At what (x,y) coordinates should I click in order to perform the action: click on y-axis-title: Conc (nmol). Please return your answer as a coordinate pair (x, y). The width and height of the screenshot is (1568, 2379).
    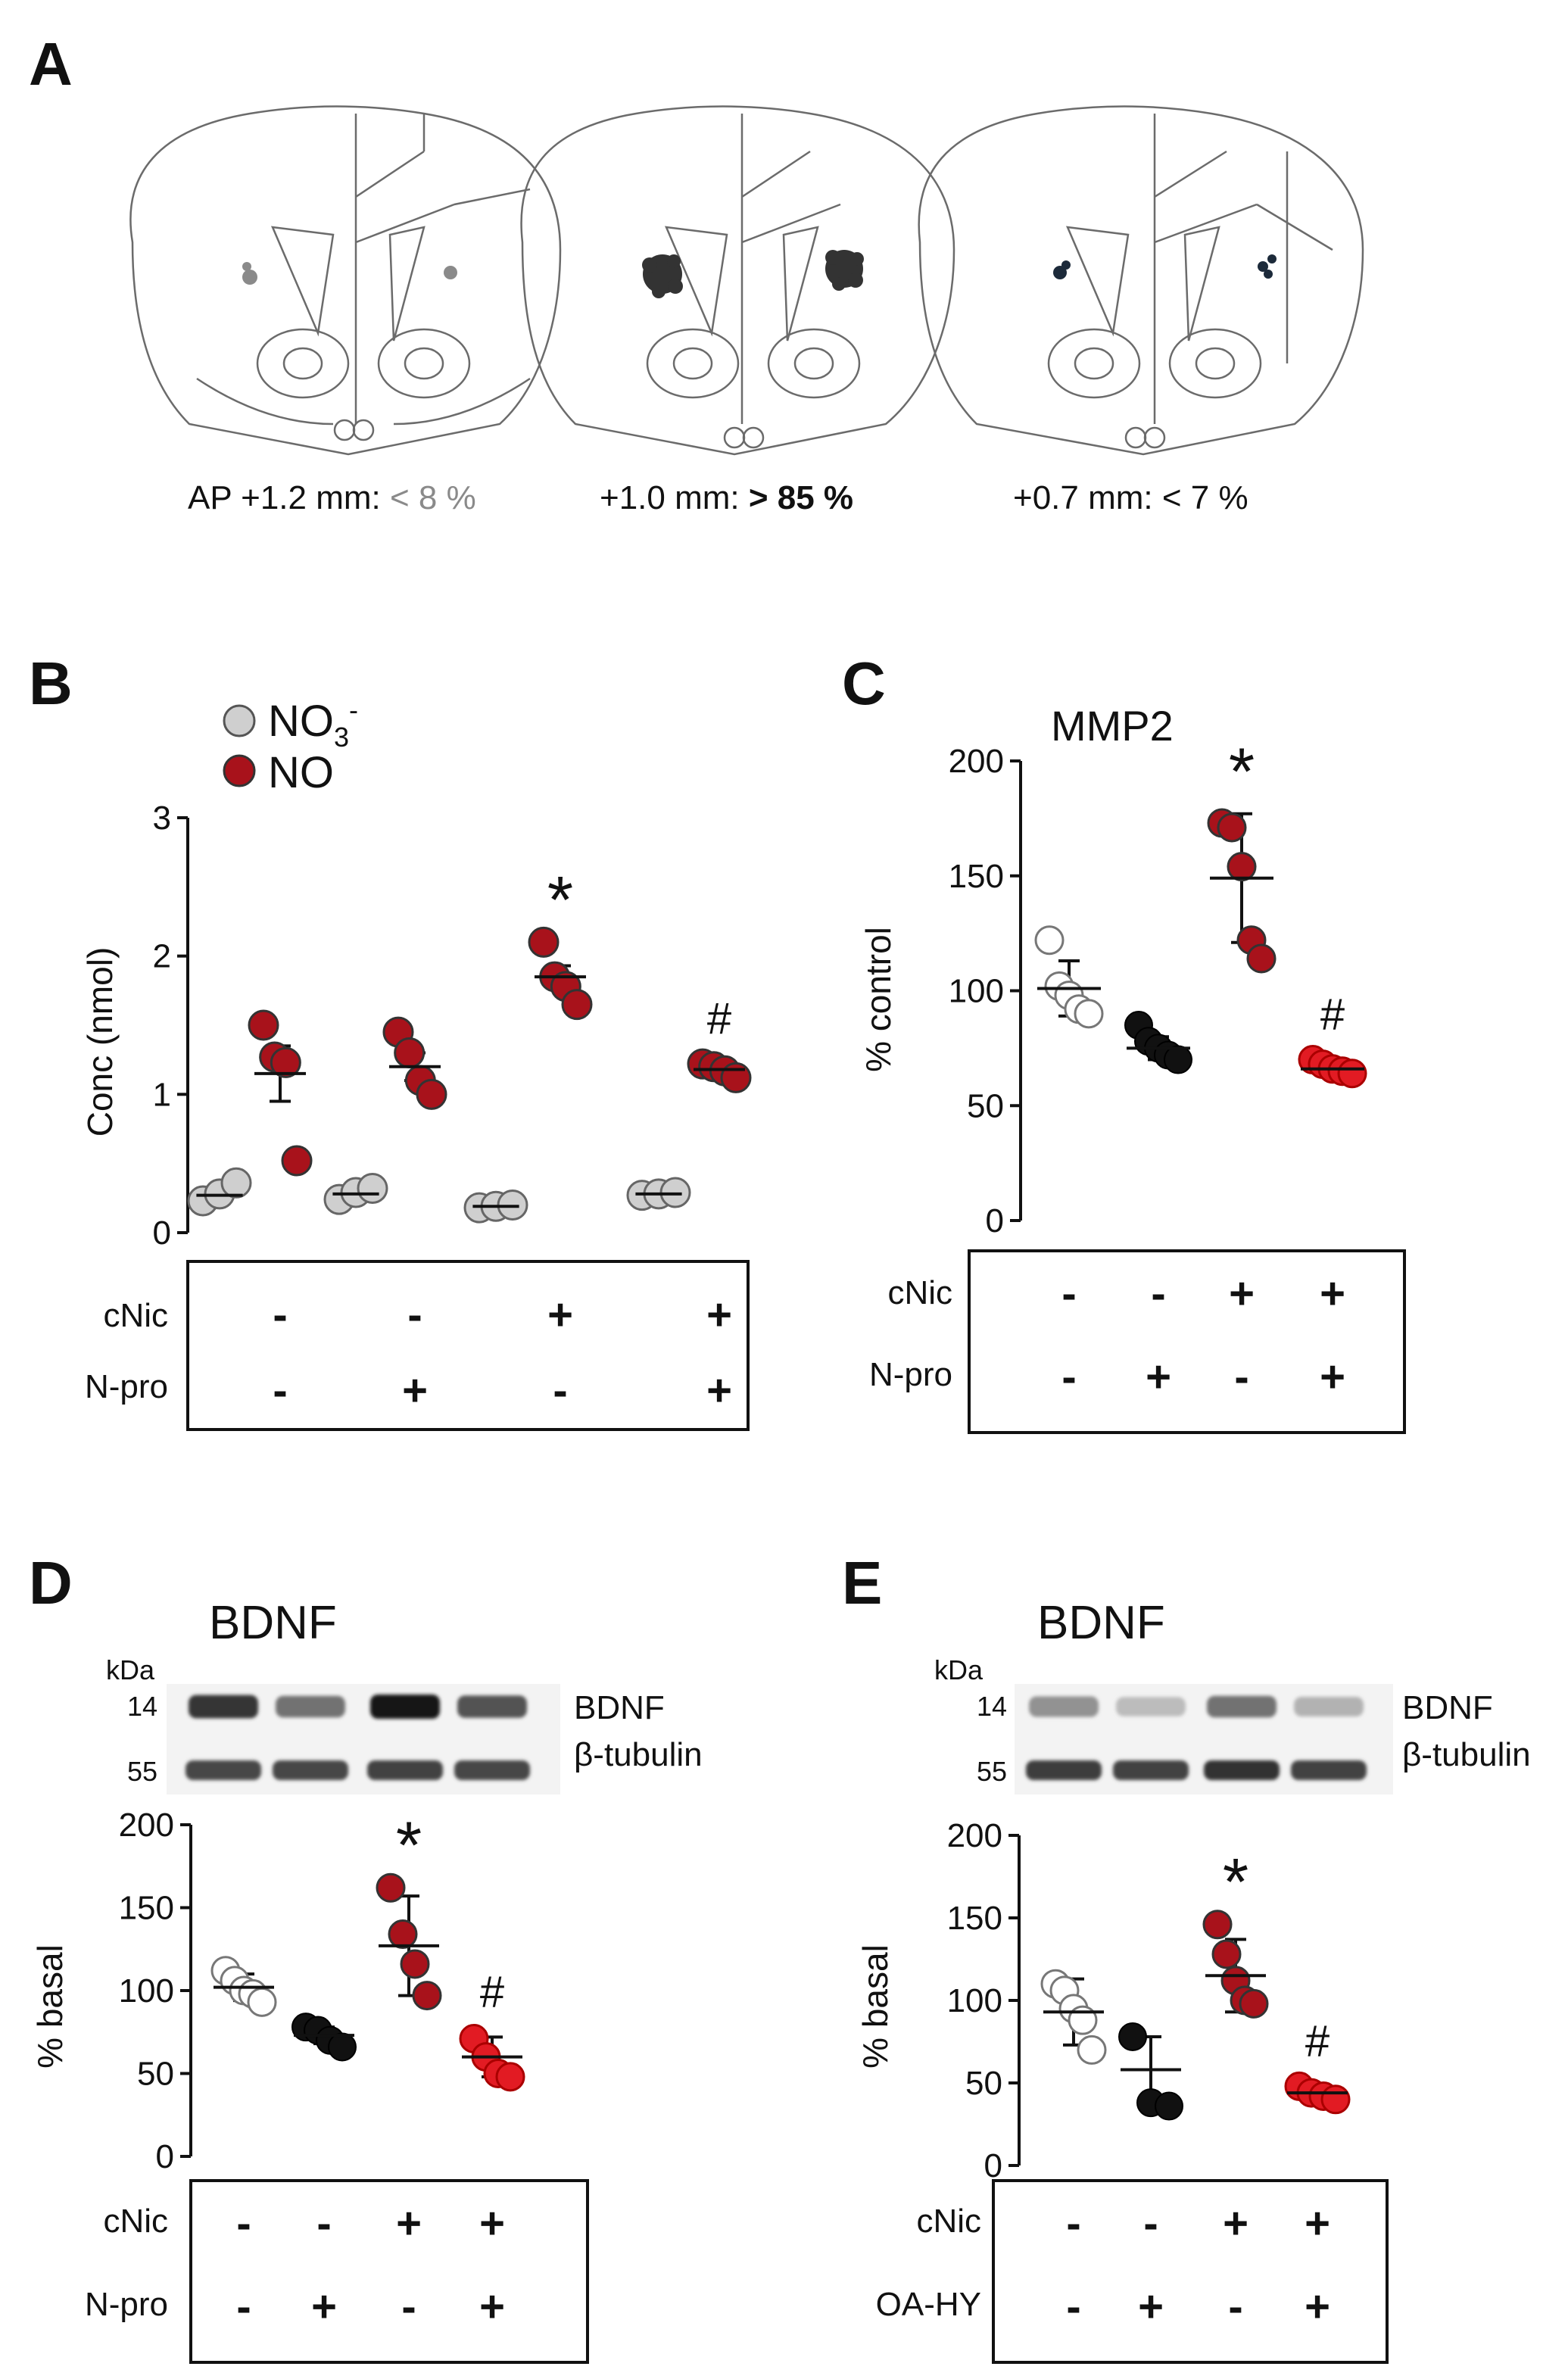
    Looking at the image, I should click on (100, 1042).